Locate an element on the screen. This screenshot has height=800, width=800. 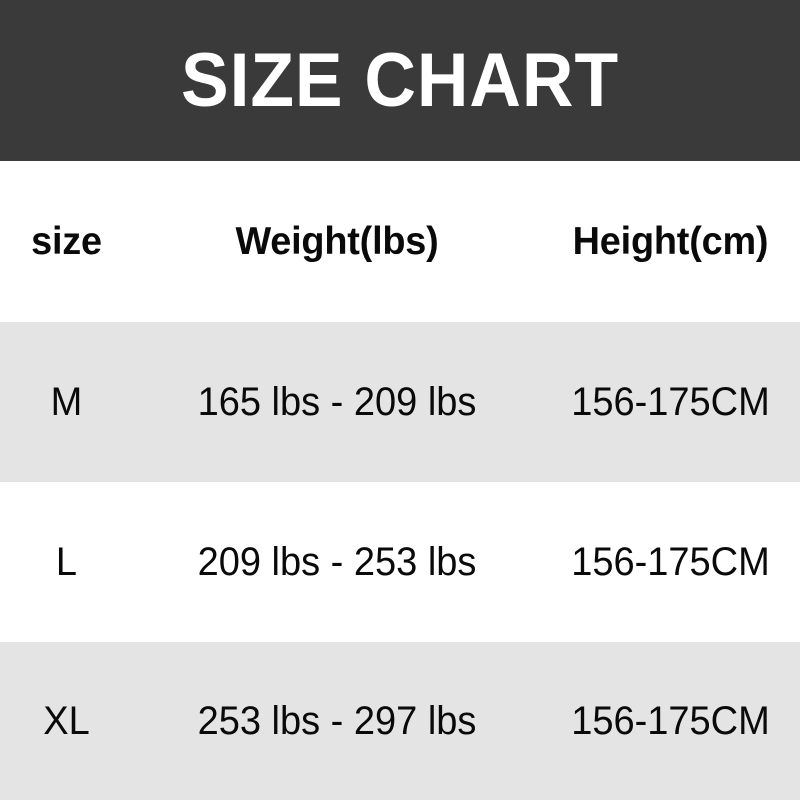
cell-weight: 253 lbs - 297 lbs is located at coordinates (337, 720).